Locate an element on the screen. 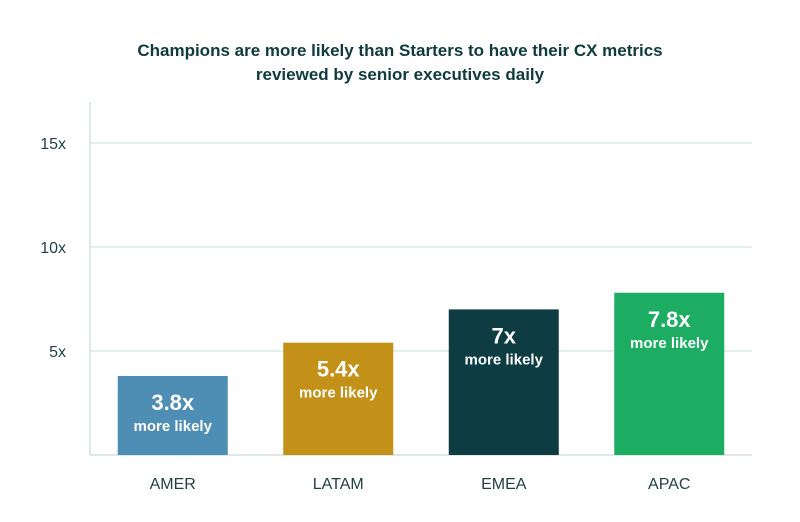 The height and width of the screenshot is (522, 800). x-category-label: LATAM is located at coordinates (338, 484).